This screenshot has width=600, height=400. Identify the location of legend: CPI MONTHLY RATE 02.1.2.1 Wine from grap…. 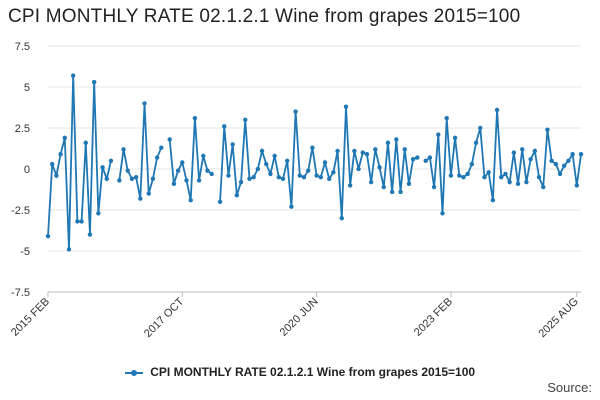
(300, 372).